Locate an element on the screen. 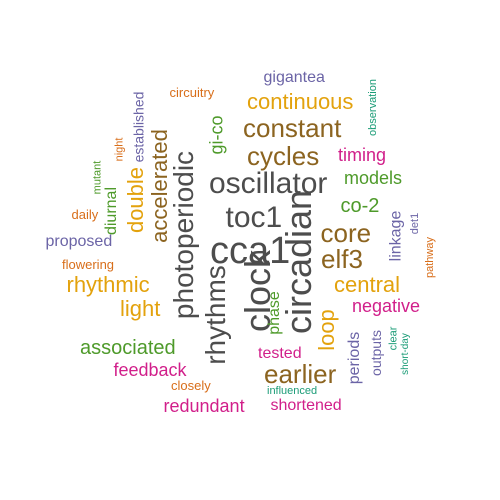 The width and height of the screenshot is (500, 500). word-elf3: elf3 is located at coordinates (342, 259).